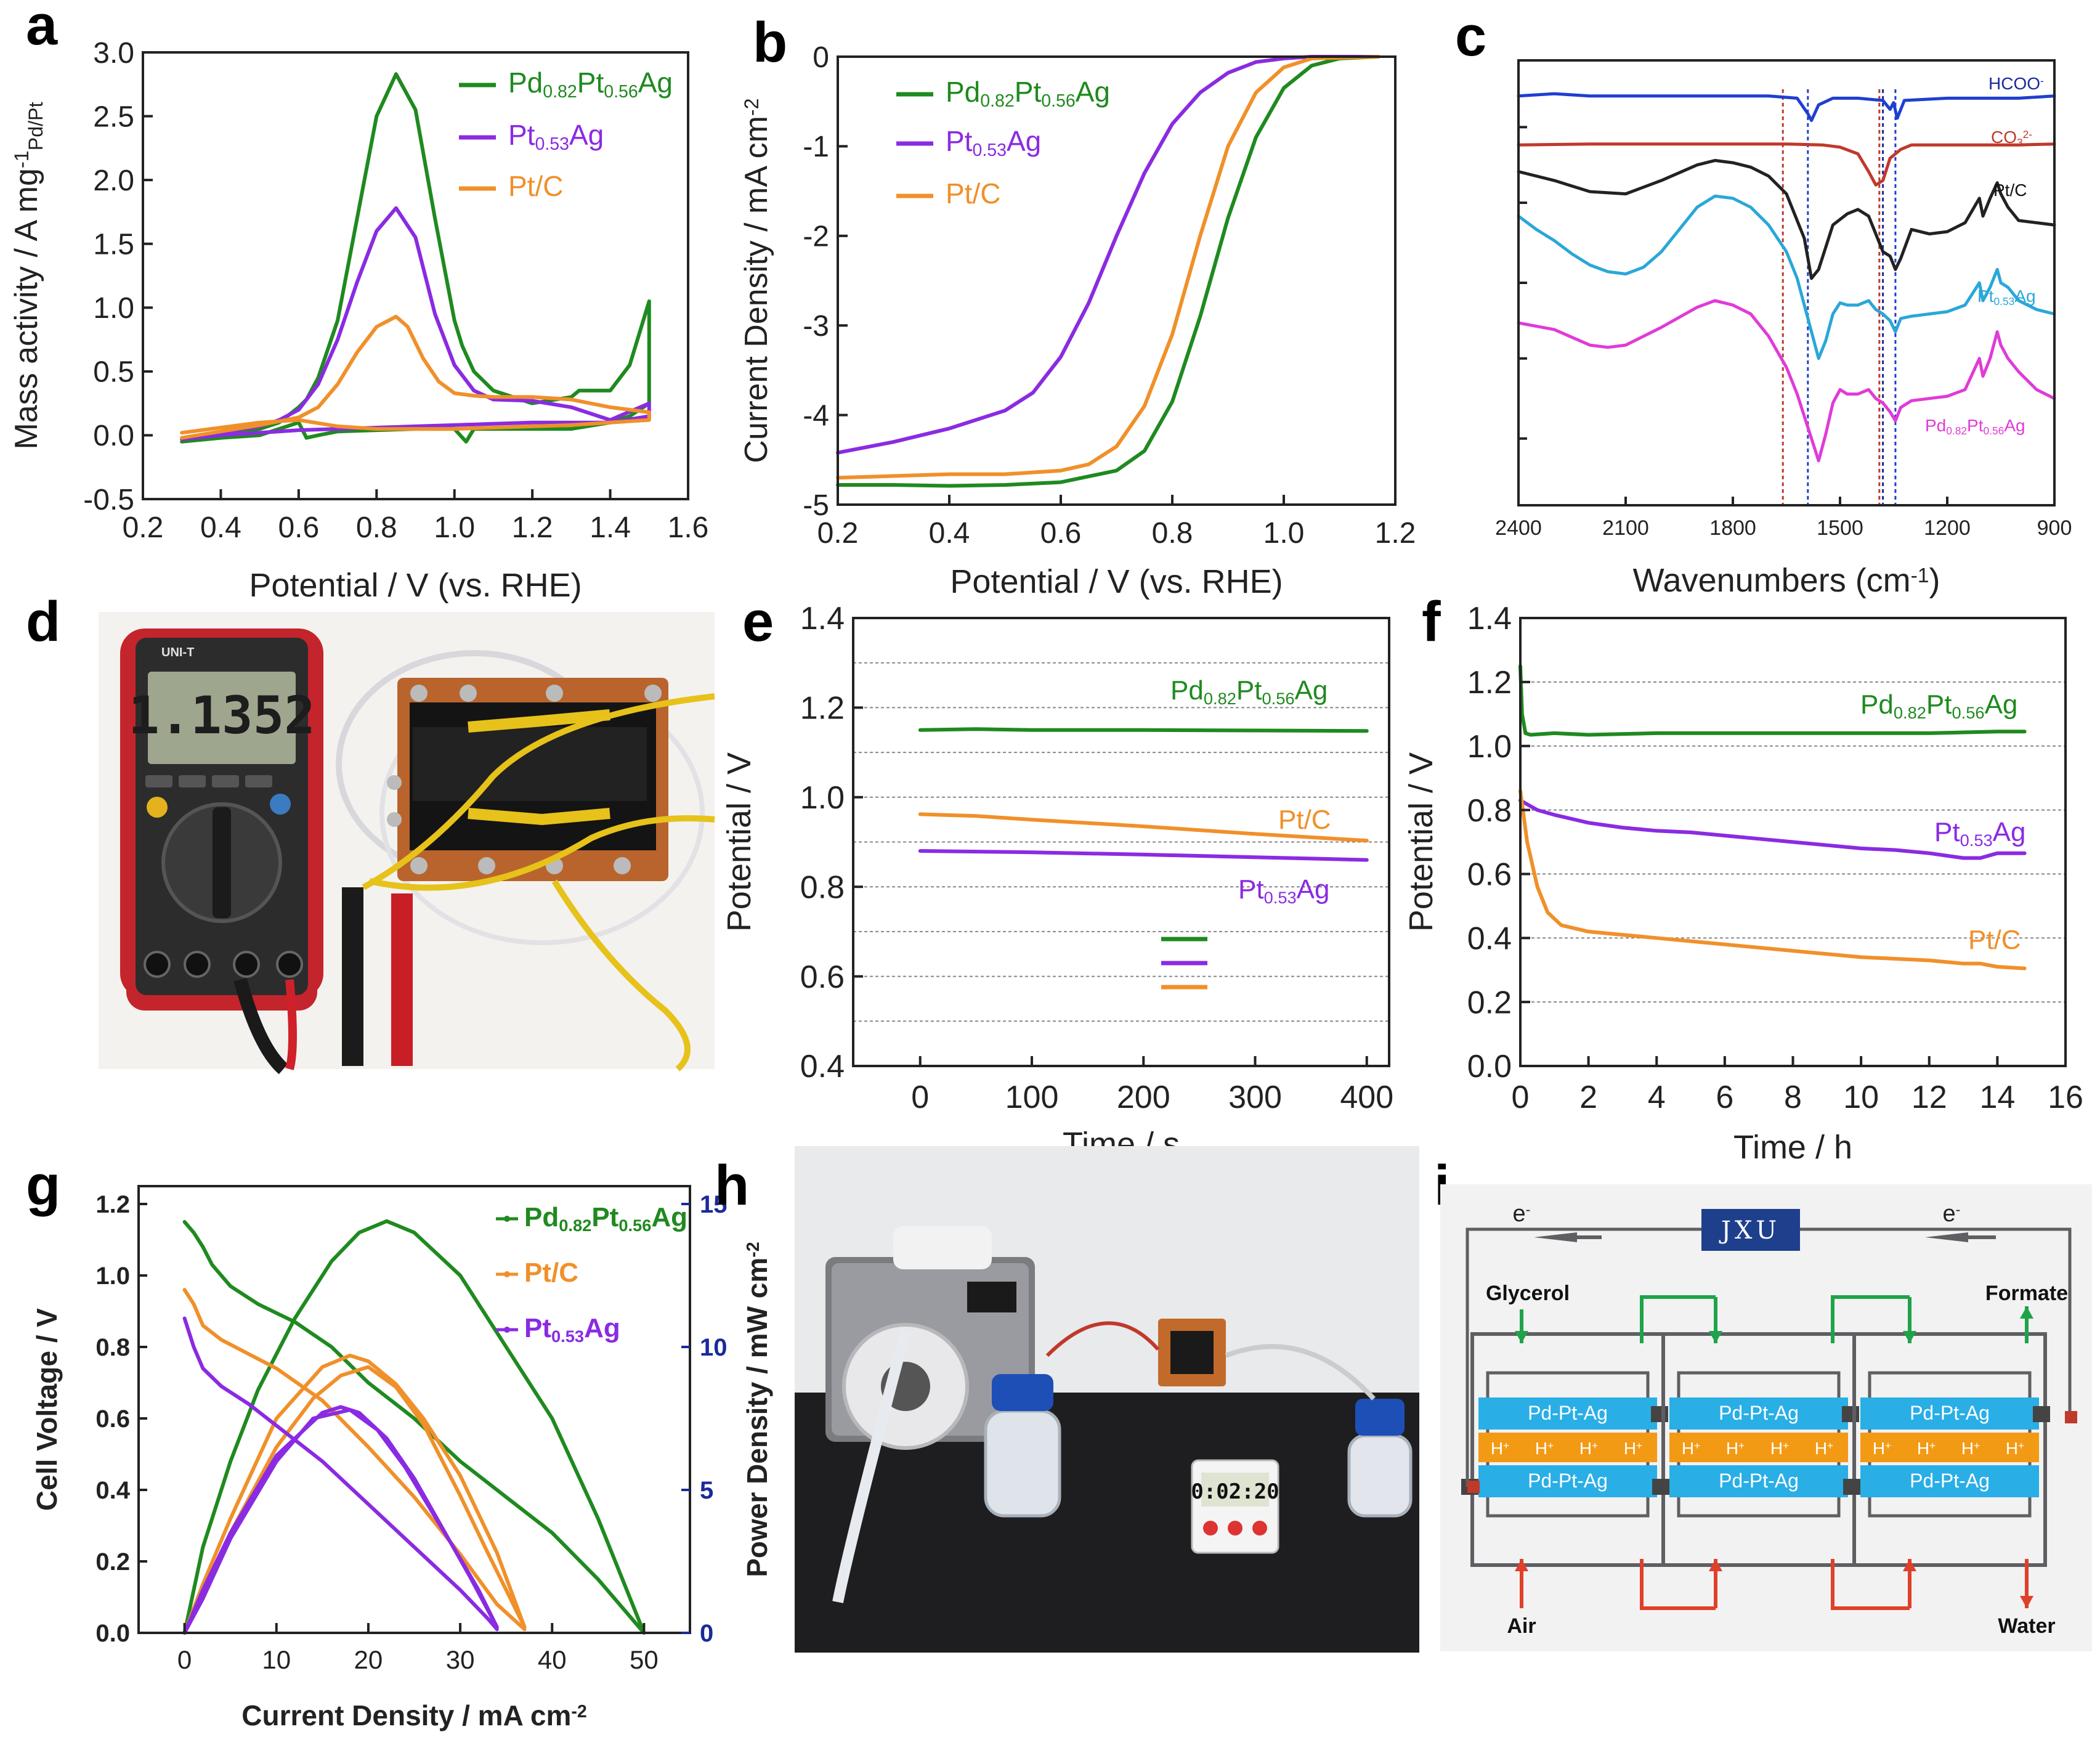  What do you see at coordinates (1997, 1097) in the screenshot?
I see `x-tick-label: 14` at bounding box center [1997, 1097].